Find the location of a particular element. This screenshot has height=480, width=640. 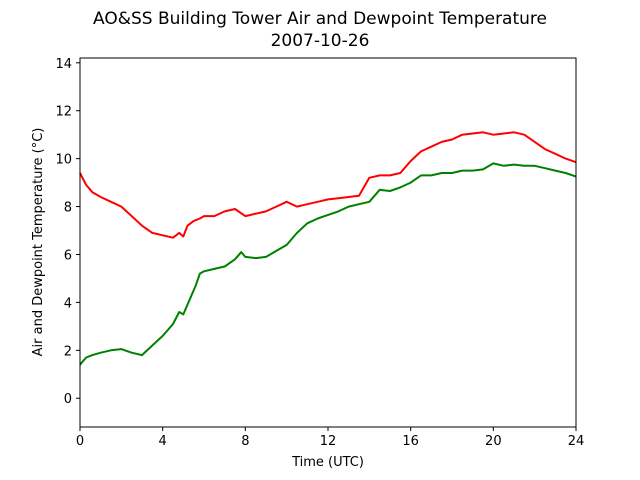

x-tick-label: 12 is located at coordinates (328, 441).